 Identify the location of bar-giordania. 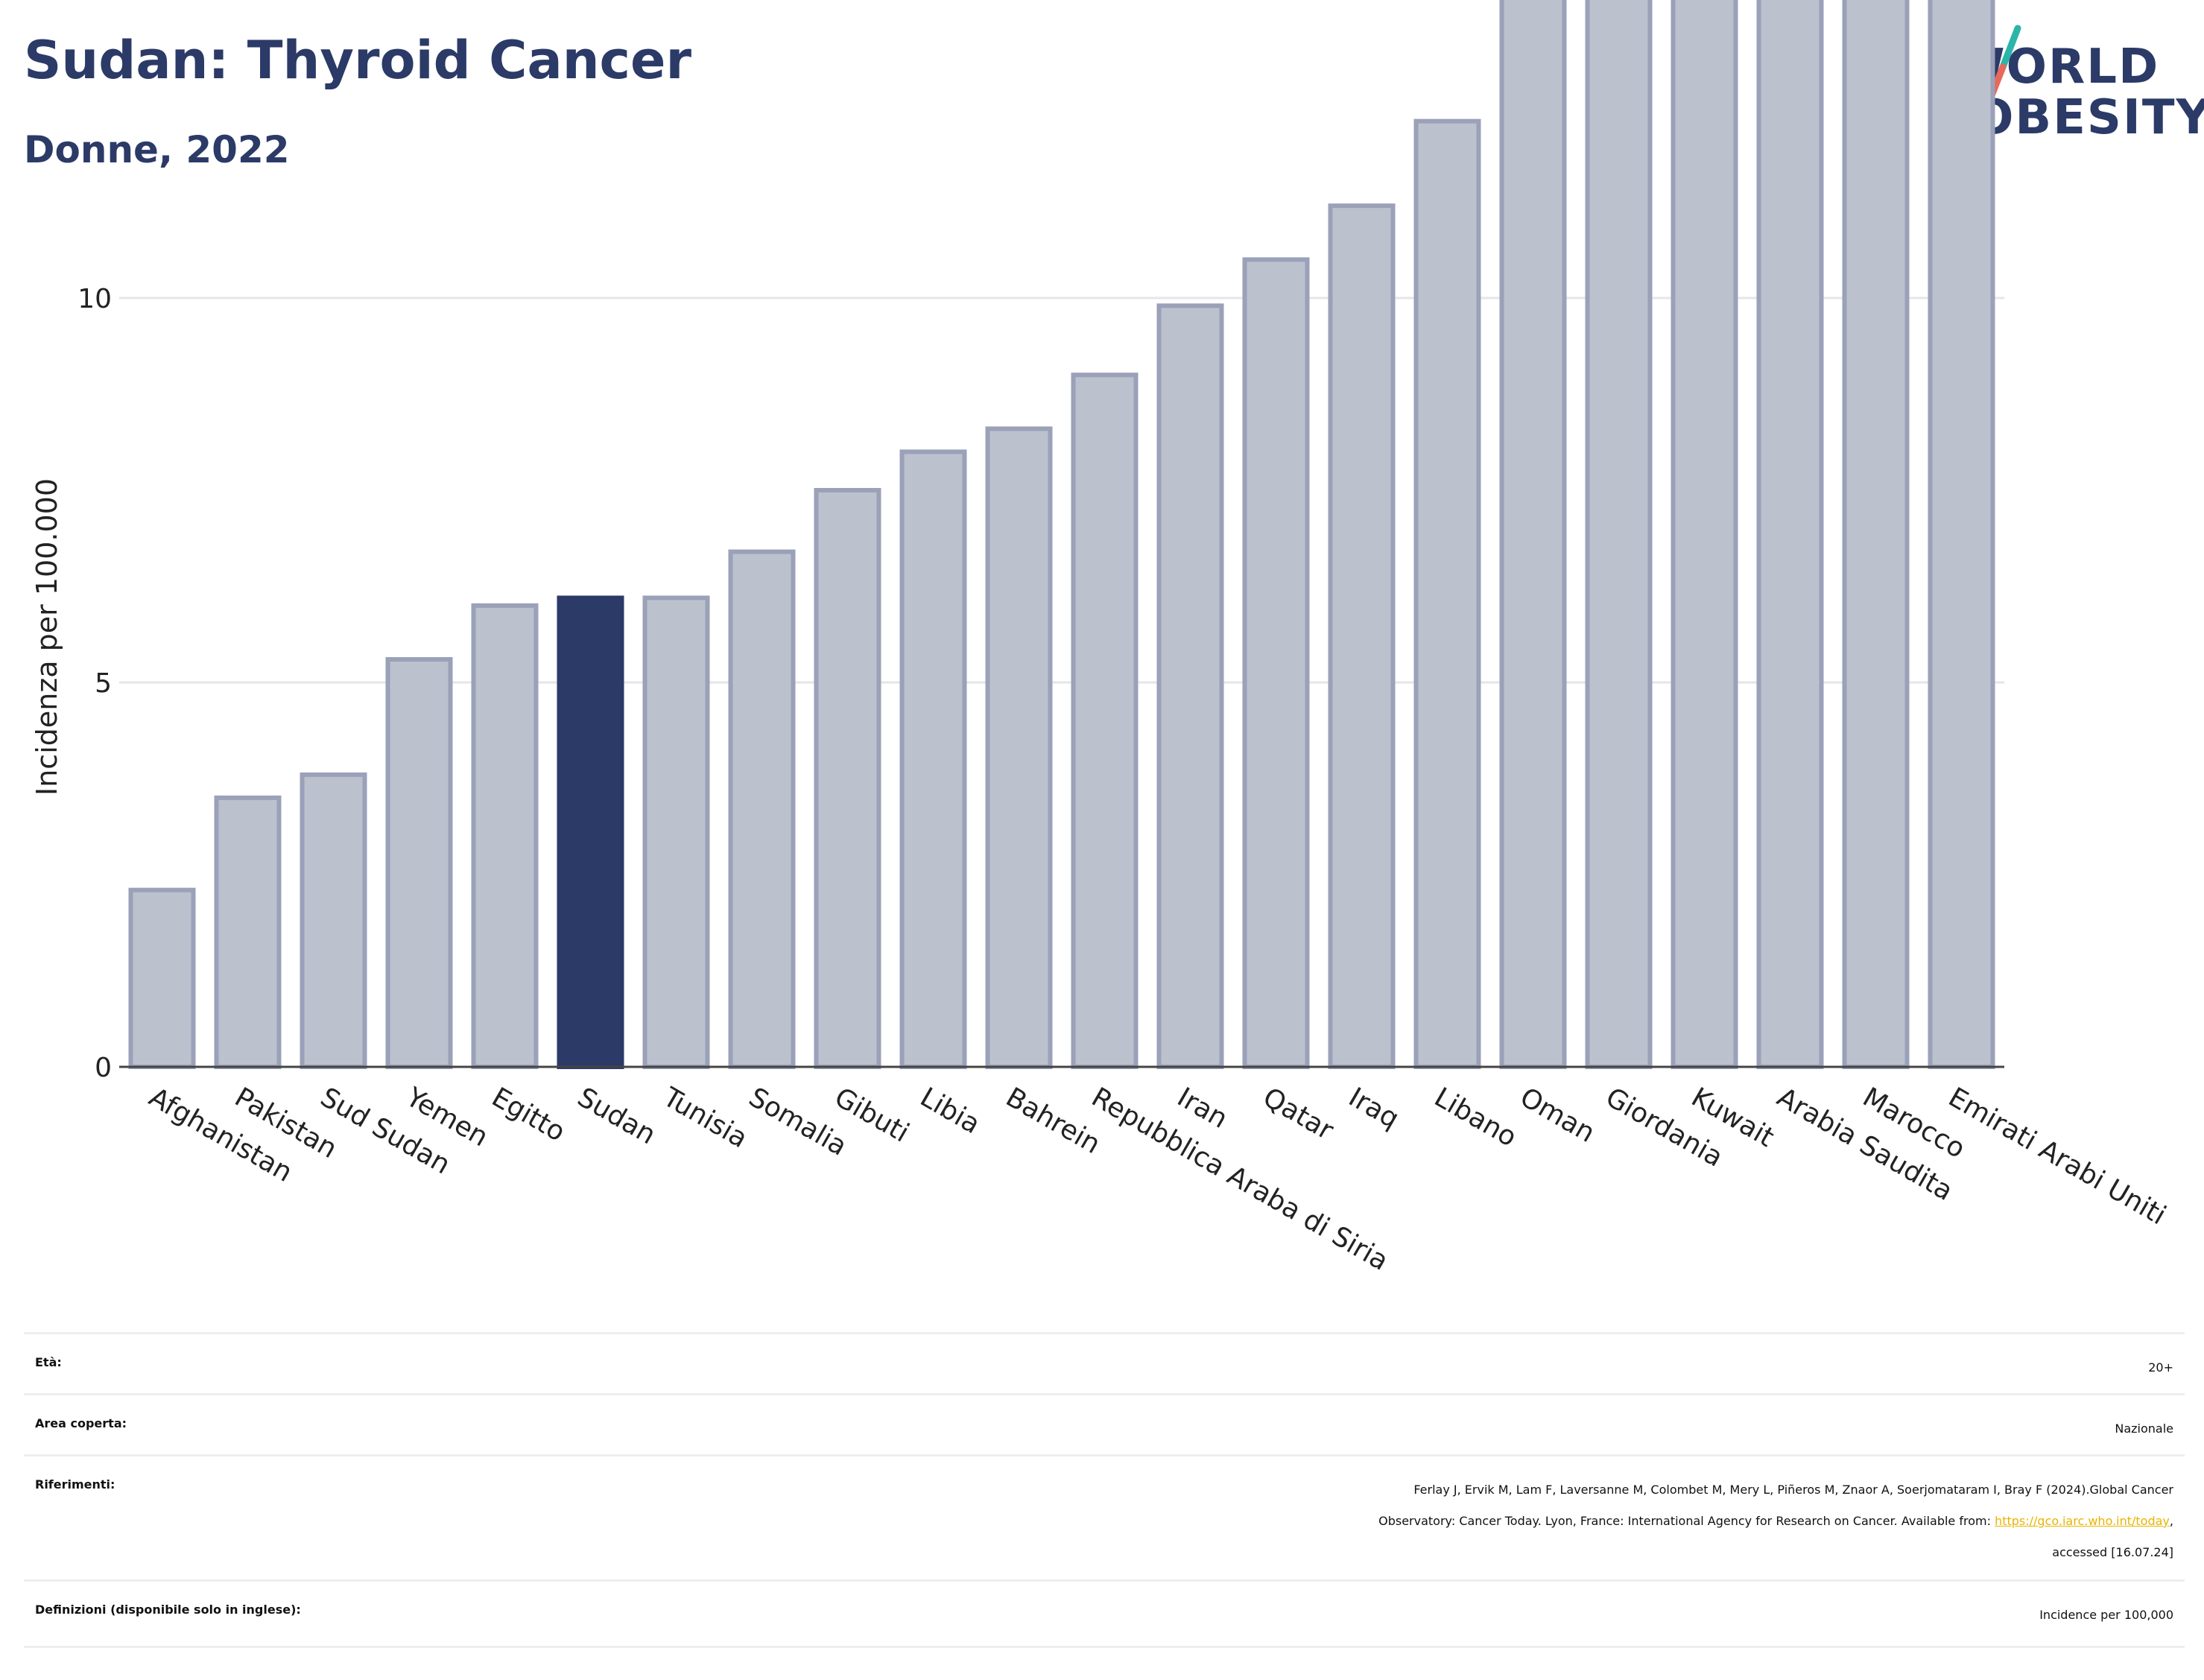
(1619, 534).